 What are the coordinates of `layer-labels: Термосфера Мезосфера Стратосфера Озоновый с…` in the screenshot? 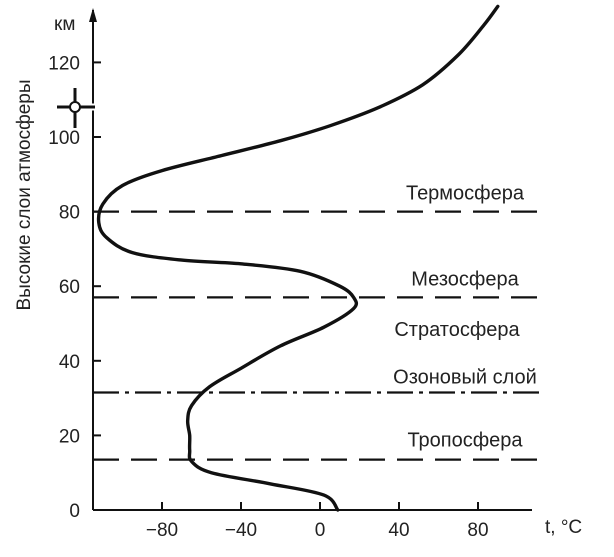 It's located at (465, 317).